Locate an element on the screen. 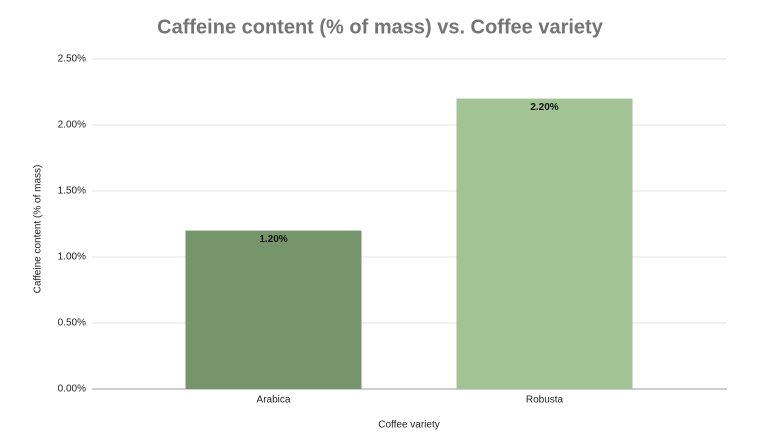 This screenshot has width=768, height=447. y-tick-label: 0.00% is located at coordinates (72, 389).